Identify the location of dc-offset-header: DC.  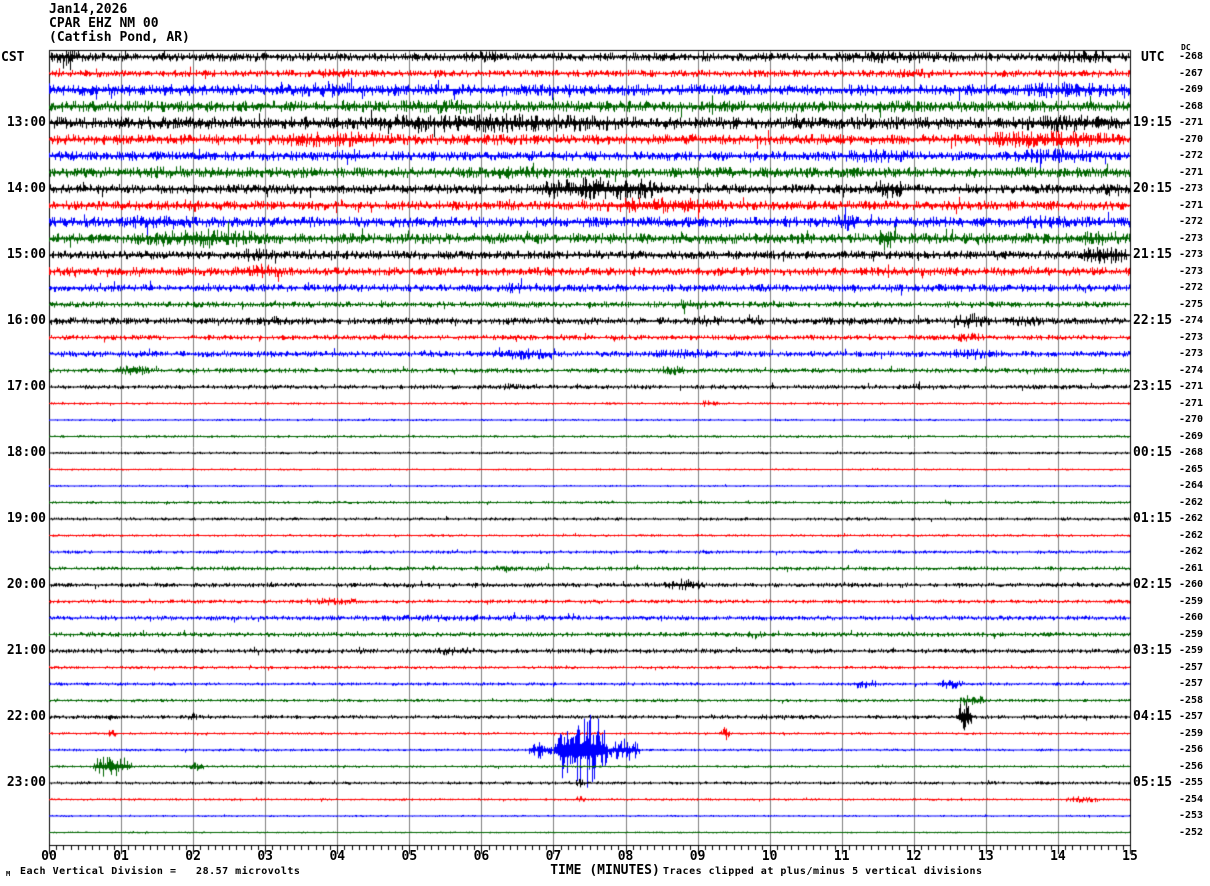
(1186, 47).